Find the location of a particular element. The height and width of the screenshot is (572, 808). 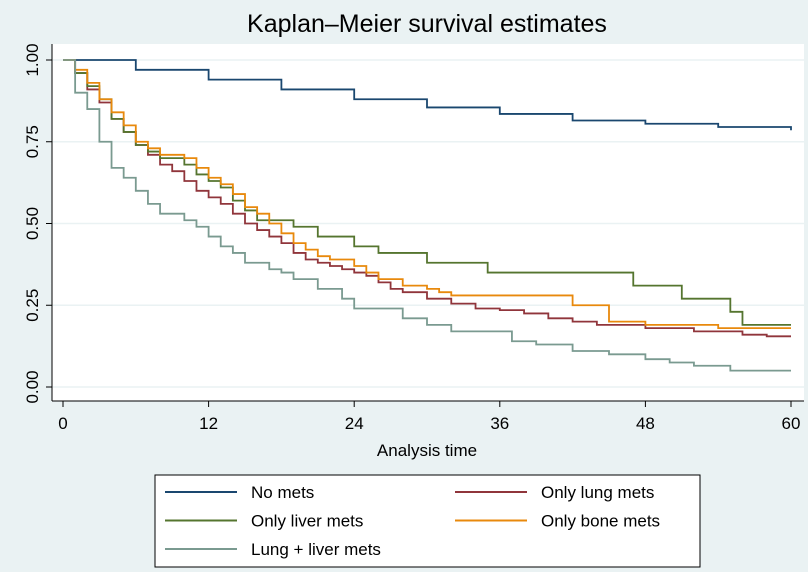

legend-label: Lung + liver mets is located at coordinates (316, 549).